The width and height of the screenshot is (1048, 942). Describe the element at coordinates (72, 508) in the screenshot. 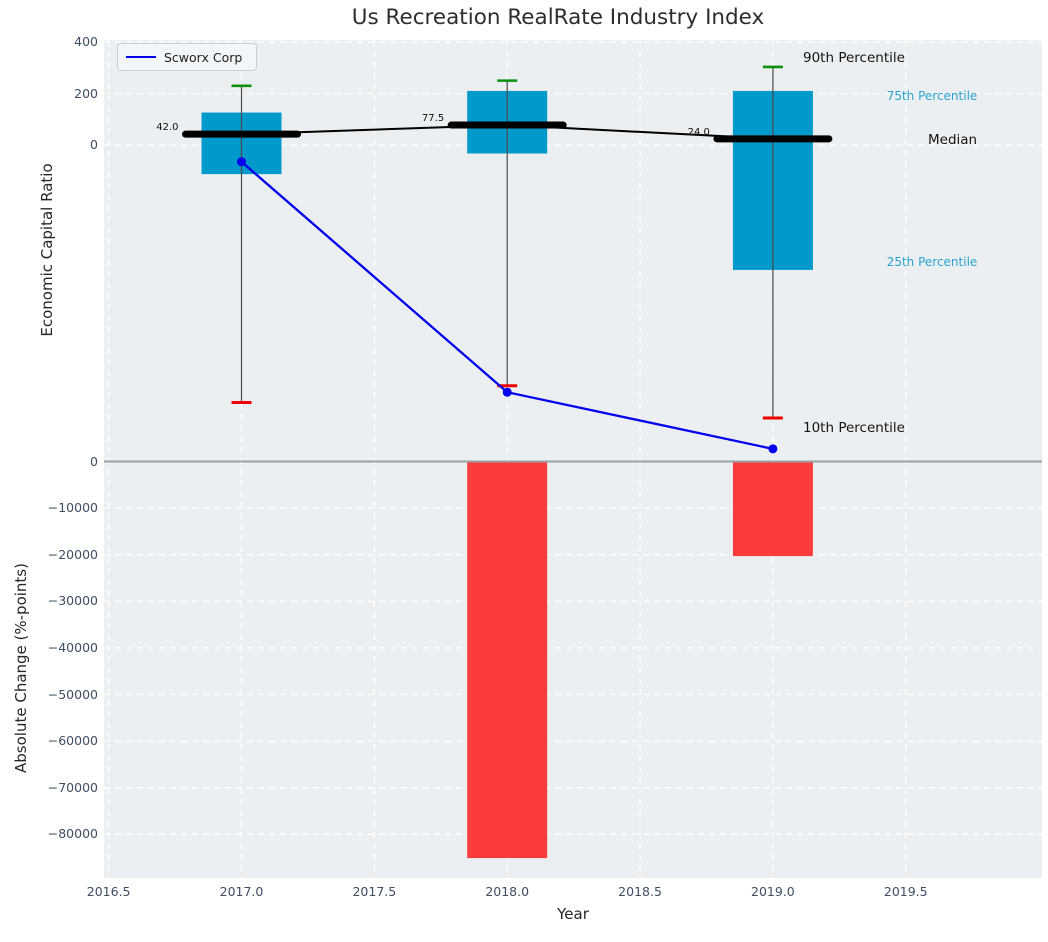

I see `bottom-y-tick-label: −10000` at that location.